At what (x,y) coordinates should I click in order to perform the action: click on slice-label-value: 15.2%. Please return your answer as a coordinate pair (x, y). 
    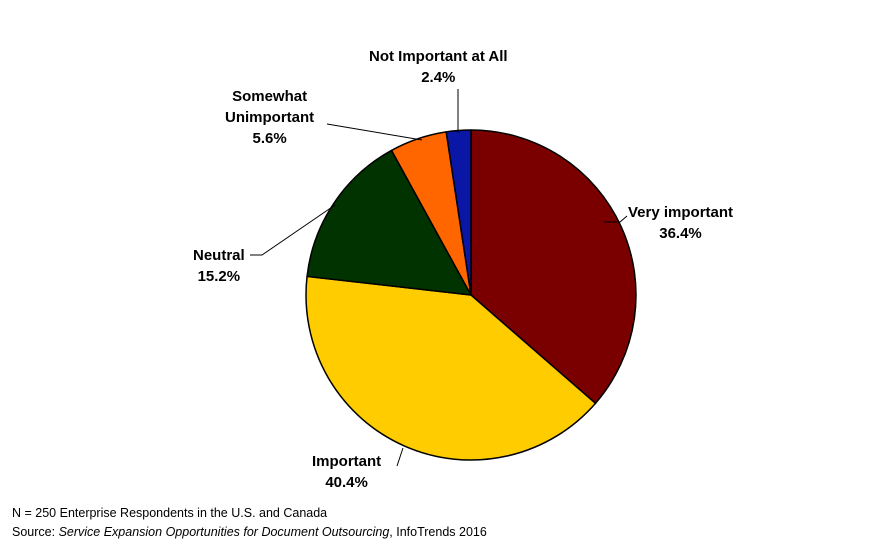
    Looking at the image, I should click on (219, 276).